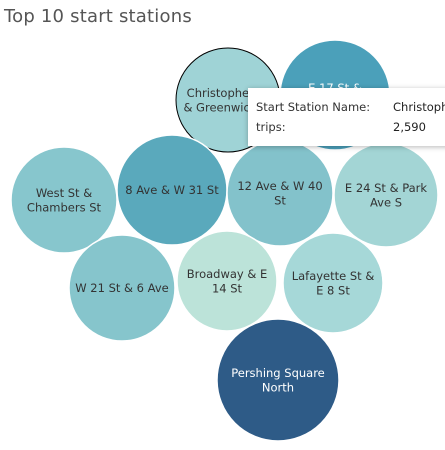  I want to click on bubble-broadway-and-e-14-st: Broadway & E 14 St, so click(227, 281).